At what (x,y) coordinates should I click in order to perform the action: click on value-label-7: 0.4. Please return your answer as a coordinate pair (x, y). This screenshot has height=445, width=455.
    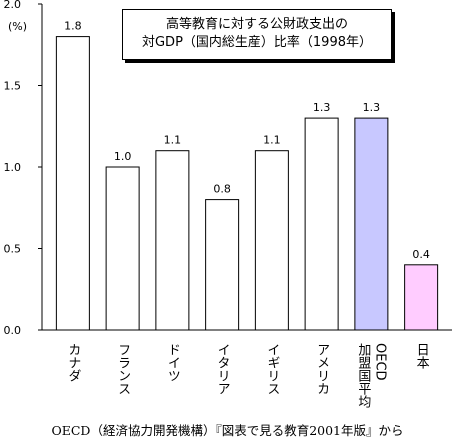
    Looking at the image, I should click on (421, 254).